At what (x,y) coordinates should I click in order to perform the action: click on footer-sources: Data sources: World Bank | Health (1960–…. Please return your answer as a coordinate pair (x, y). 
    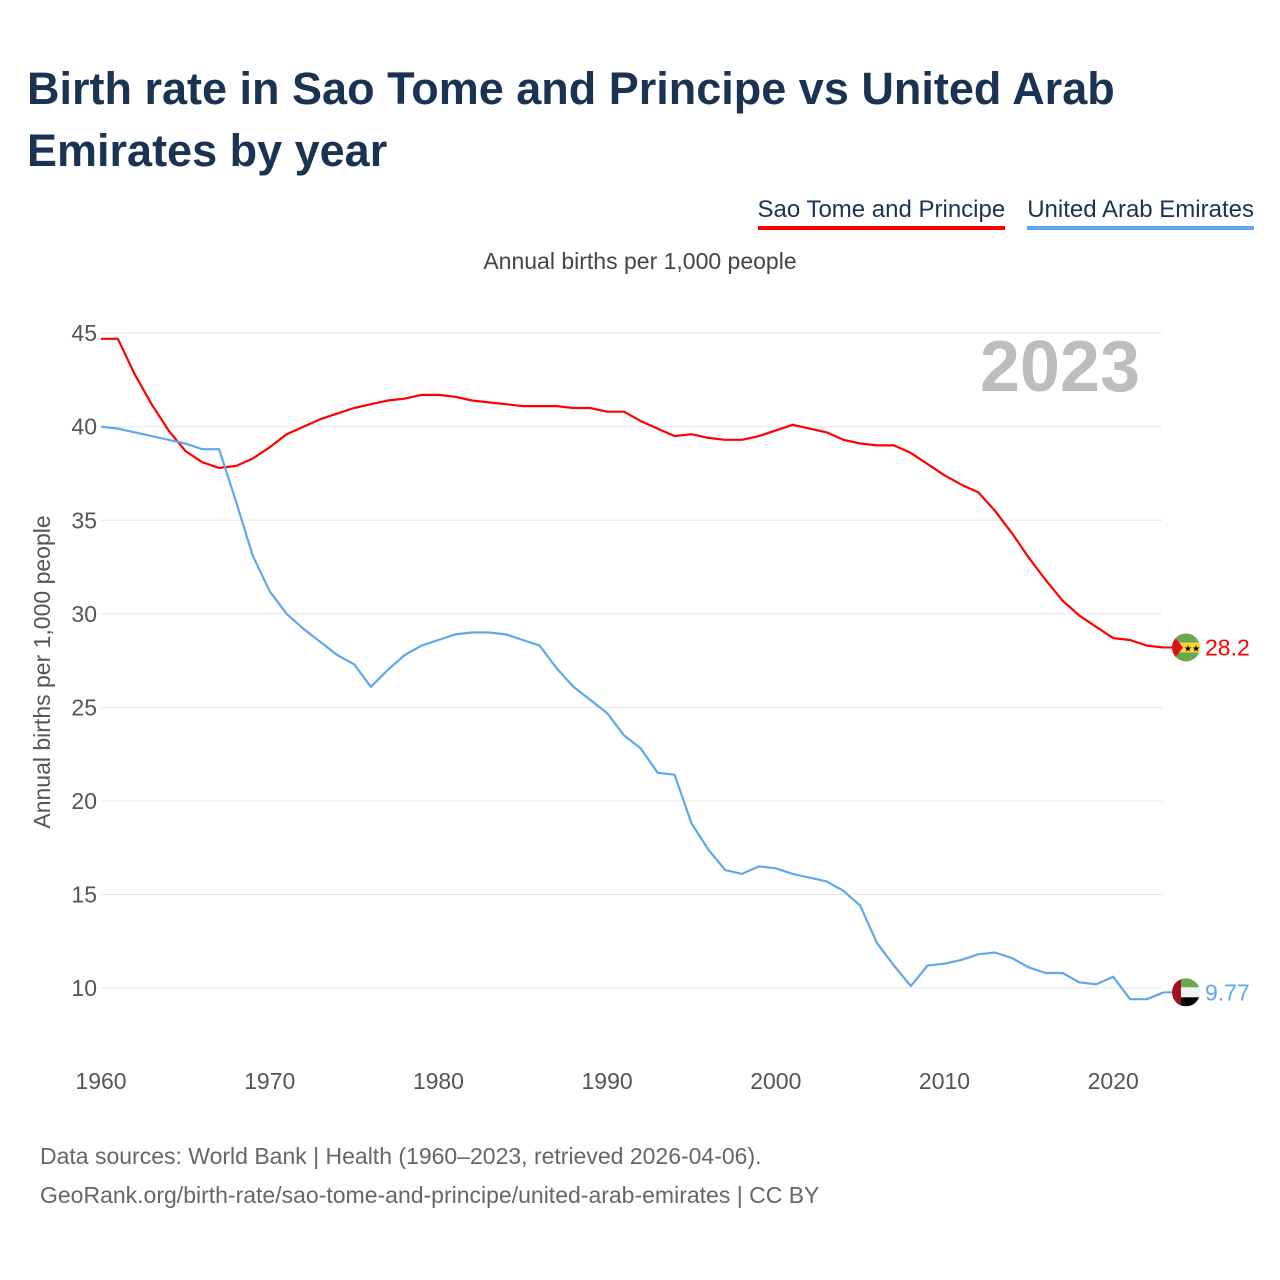
    Looking at the image, I should click on (429, 1176).